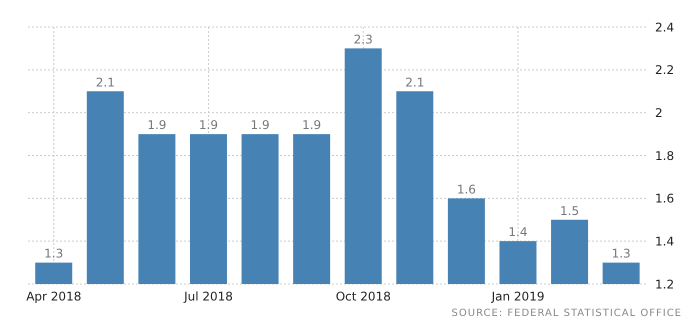 This screenshot has width=700, height=326. I want to click on y-tick-label: 2, so click(659, 113).